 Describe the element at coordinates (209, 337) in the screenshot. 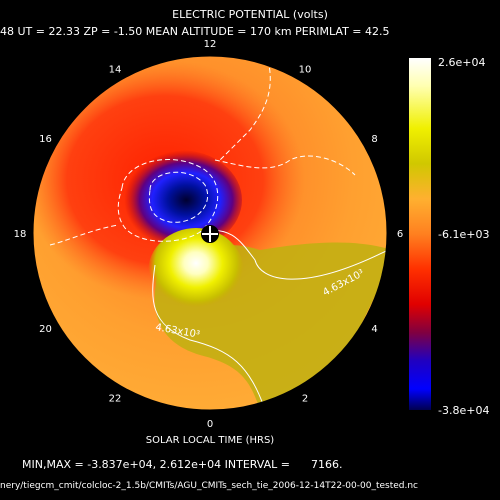

I see `contour-positive-outer` at that location.